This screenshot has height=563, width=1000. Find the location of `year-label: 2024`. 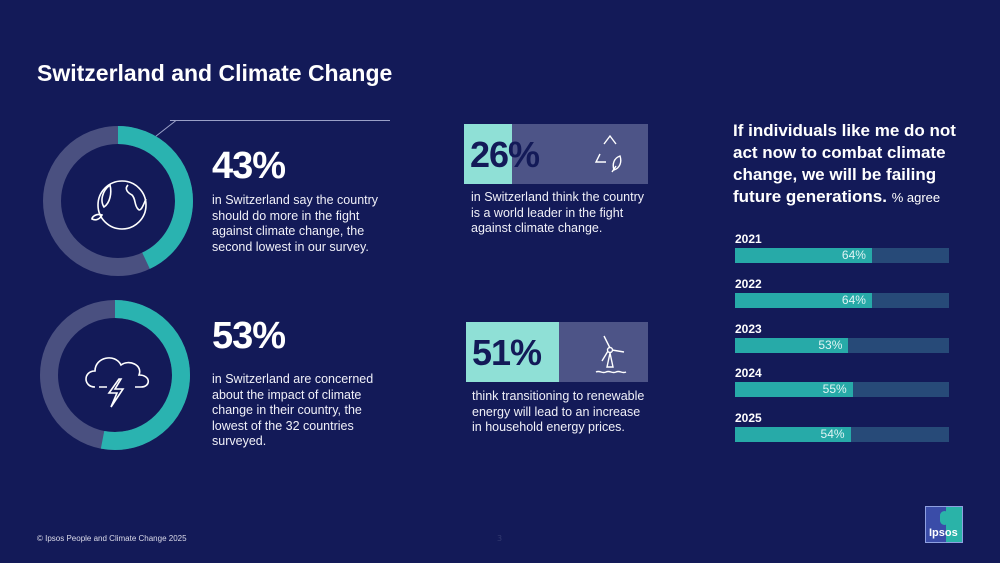

year-label: 2024 is located at coordinates (748, 373).